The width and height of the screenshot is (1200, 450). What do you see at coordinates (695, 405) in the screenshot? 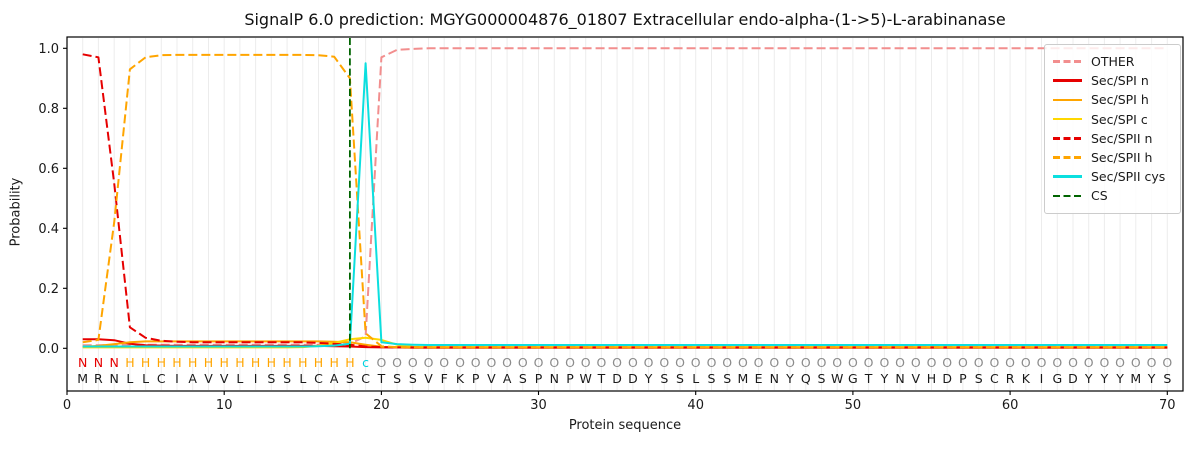
I see `x-tick-label: 40` at bounding box center [695, 405].